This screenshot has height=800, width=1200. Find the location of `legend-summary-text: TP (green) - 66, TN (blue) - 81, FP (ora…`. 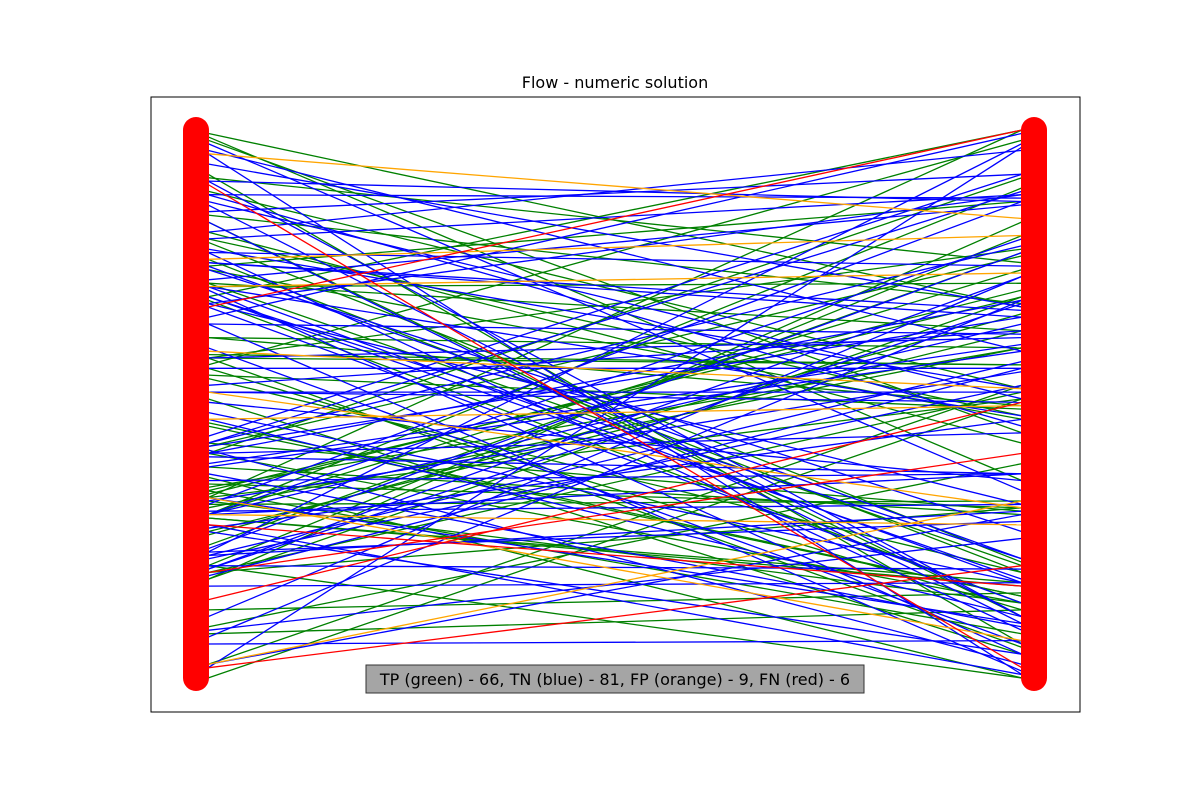

legend-summary-text: TP (green) - 66, TN (blue) - 81, FP (ora… is located at coordinates (614, 679).